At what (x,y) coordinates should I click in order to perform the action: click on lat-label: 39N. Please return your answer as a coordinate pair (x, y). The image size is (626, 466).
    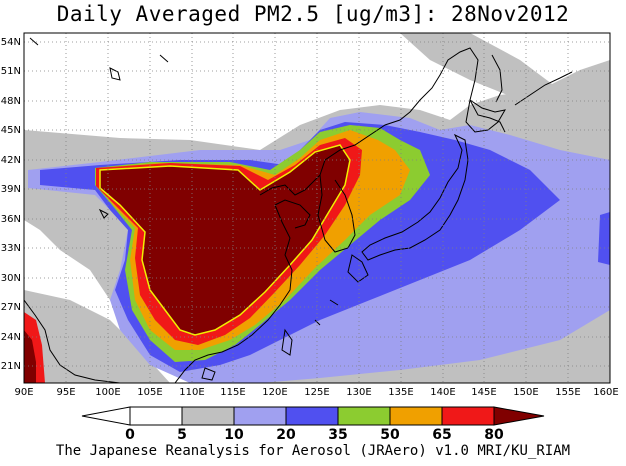
    Looking at the image, I should click on (11, 189).